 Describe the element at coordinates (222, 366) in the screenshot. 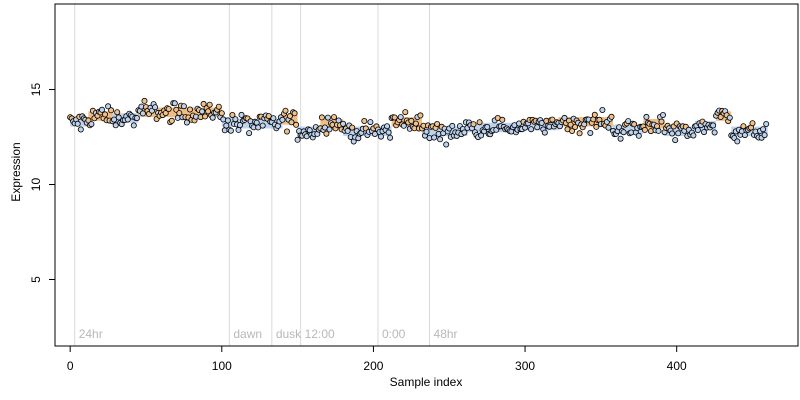

I see `x-tick-label-1: 100` at that location.